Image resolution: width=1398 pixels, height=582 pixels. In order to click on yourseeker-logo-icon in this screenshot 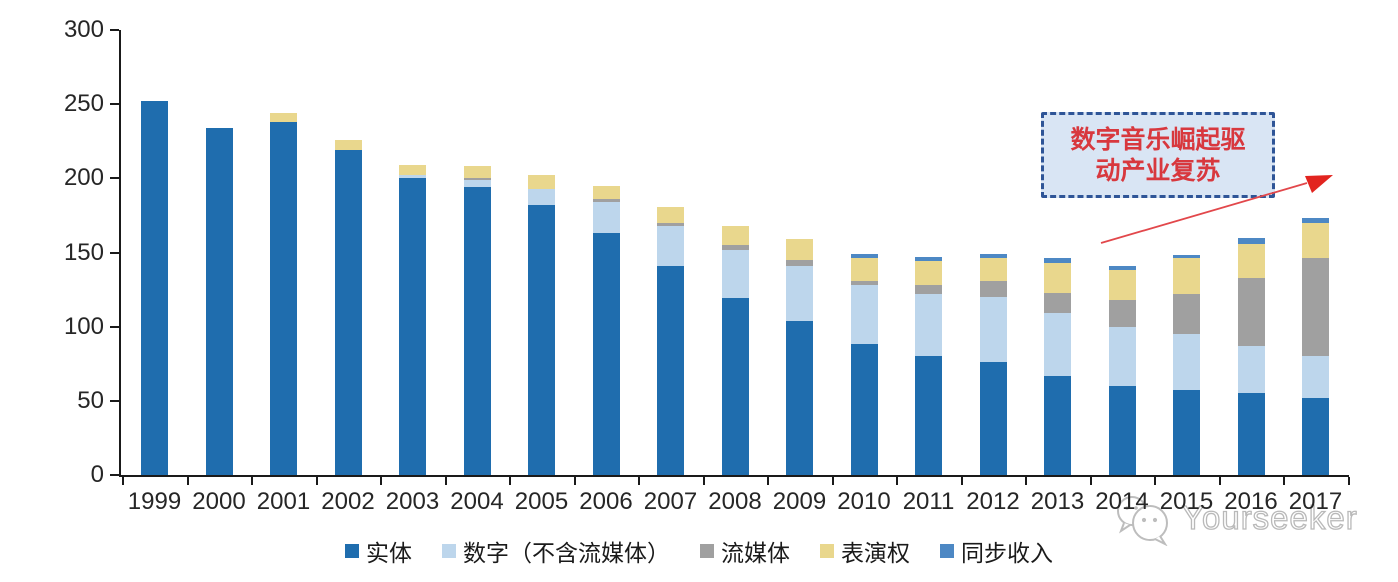, I will do `click(1142, 521)`.